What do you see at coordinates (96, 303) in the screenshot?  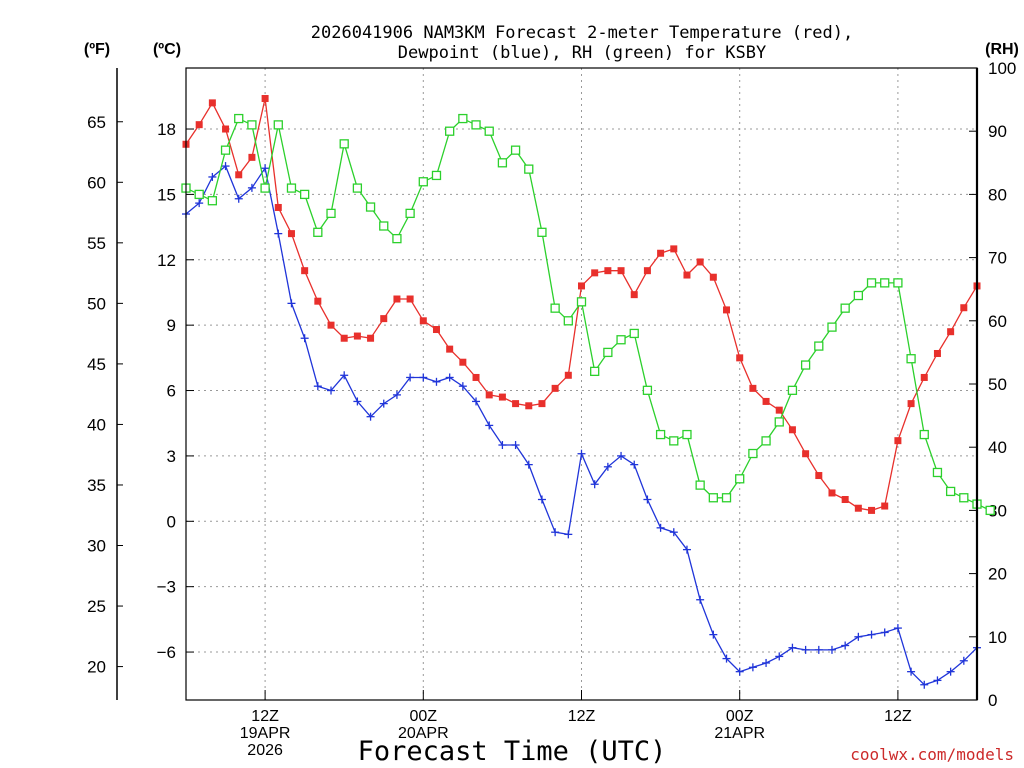 I see `fahrenheit-tick-label: 50` at bounding box center [96, 303].